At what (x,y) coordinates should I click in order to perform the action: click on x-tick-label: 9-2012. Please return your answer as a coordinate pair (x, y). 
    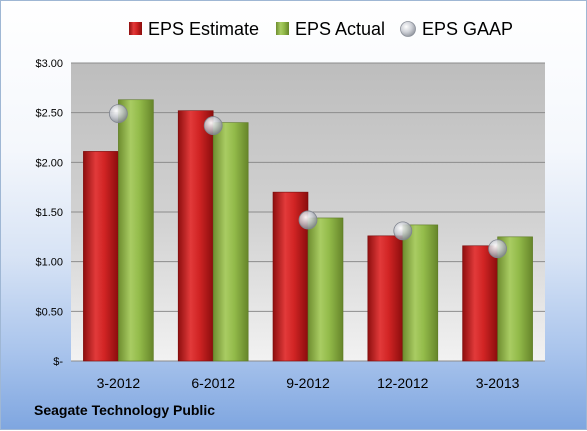
    Looking at the image, I should click on (308, 383).